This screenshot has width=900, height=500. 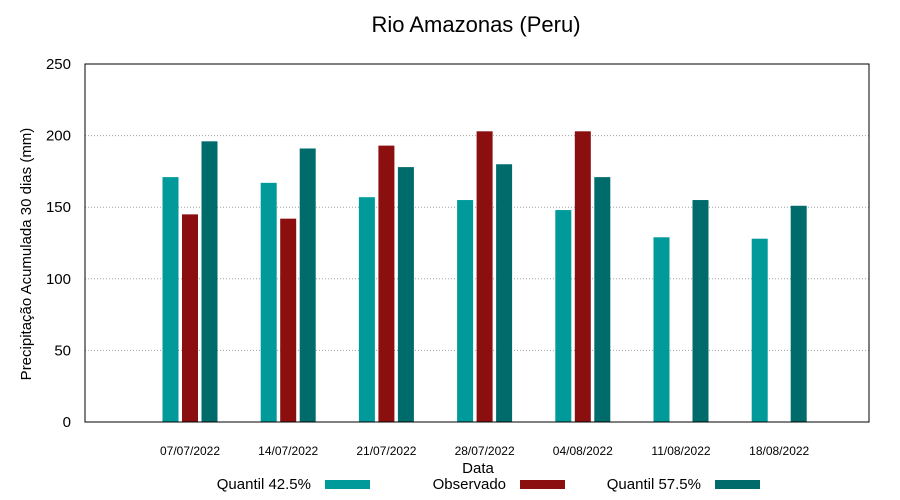 I want to click on x-tick-label: 21/07/2022, so click(x=386, y=451).